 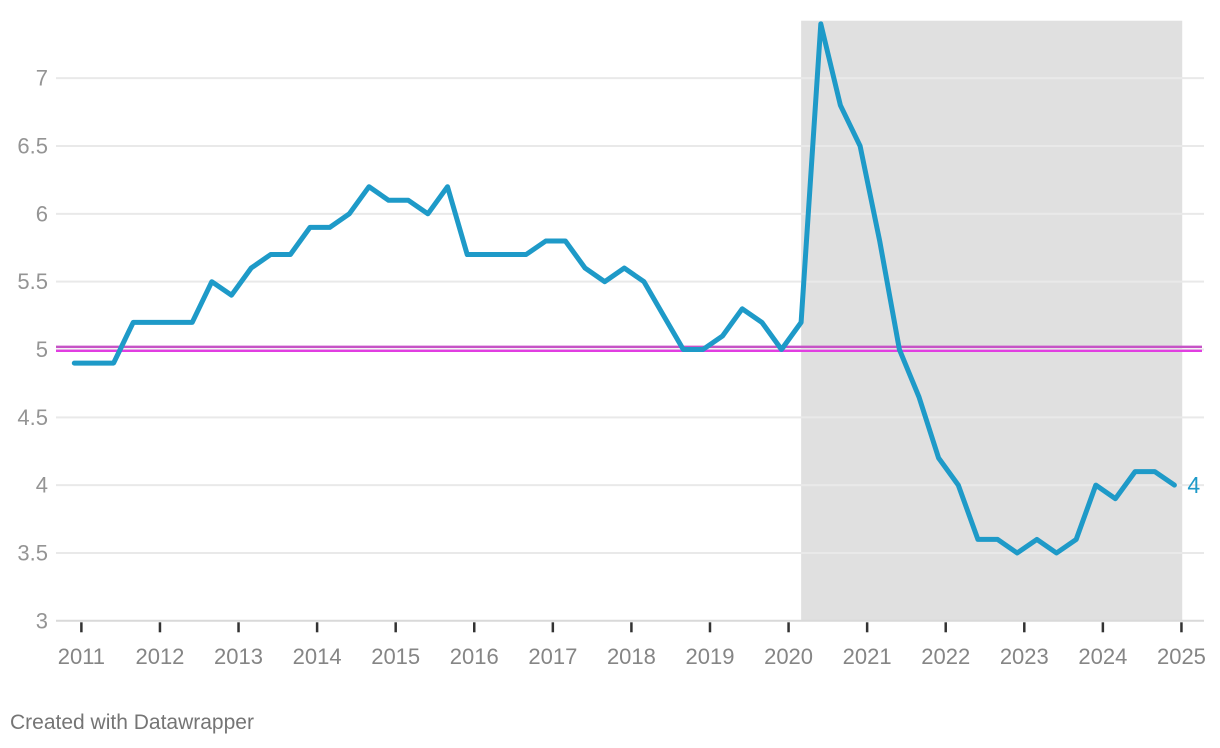 I want to click on x-tick-label: 2019, so click(x=710, y=656).